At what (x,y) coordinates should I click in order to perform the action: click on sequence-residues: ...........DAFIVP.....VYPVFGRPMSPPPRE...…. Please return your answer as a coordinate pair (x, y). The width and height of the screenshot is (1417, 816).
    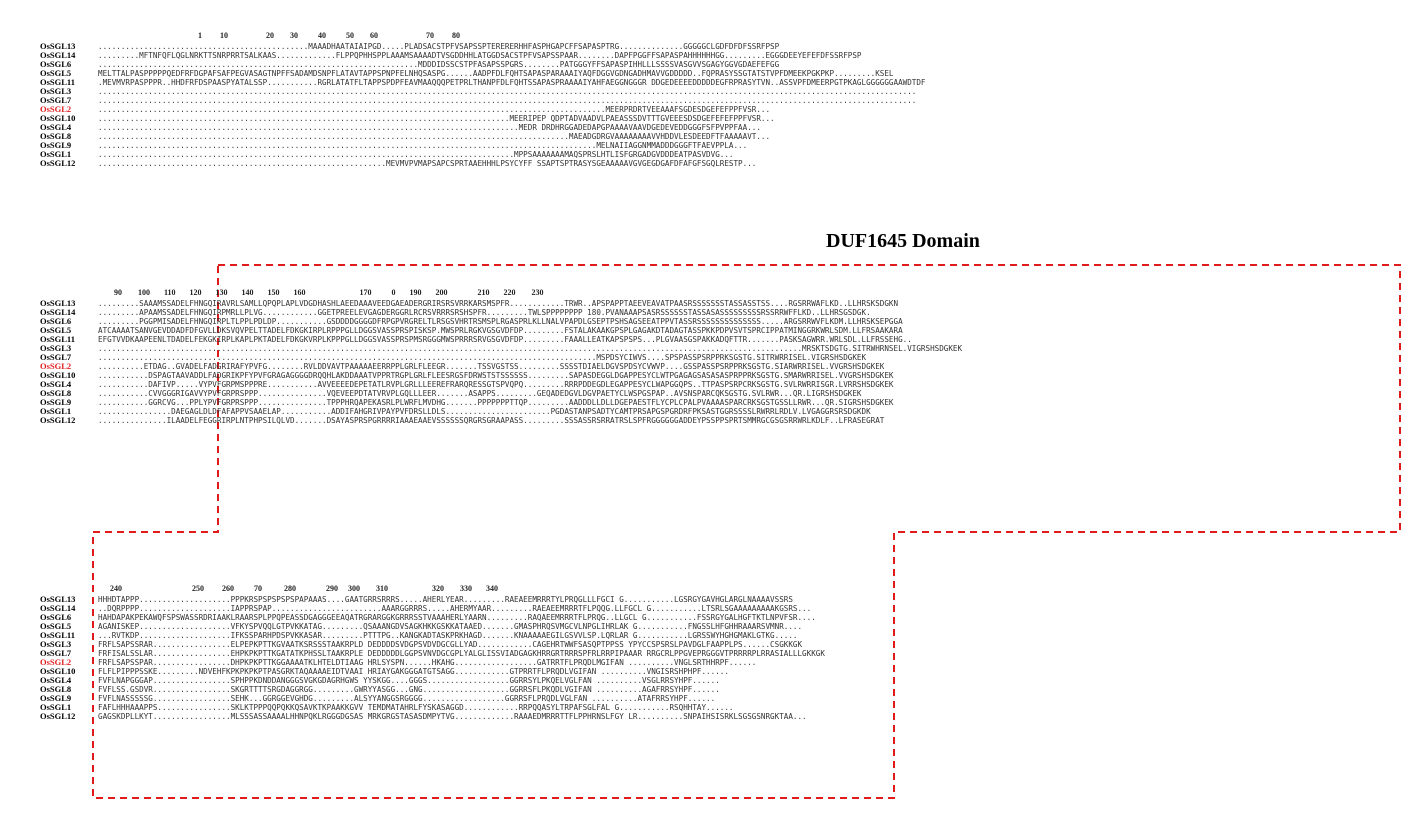
    Looking at the image, I should click on (496, 384).